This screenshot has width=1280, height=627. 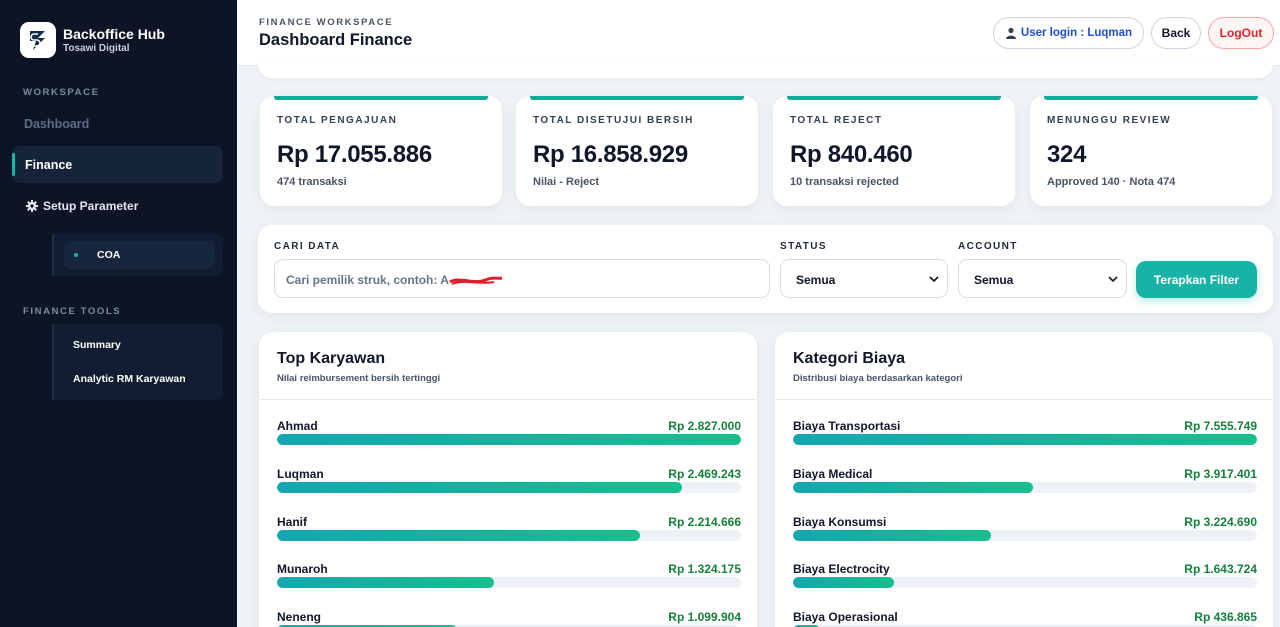 What do you see at coordinates (1220, 522) in the screenshot?
I see `item-amount: Rp 3.224.690` at bounding box center [1220, 522].